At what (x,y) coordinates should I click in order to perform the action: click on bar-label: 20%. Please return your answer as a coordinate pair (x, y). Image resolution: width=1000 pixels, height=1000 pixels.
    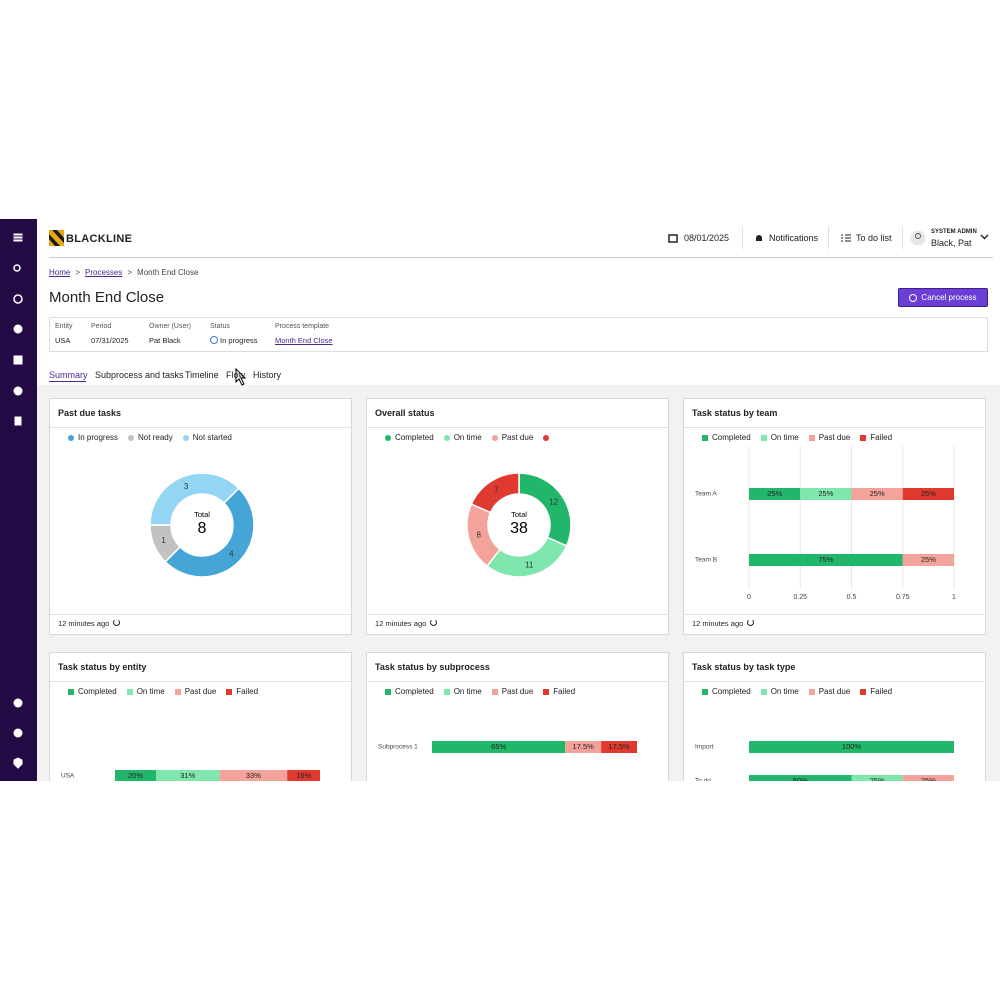
    Looking at the image, I should click on (135, 775).